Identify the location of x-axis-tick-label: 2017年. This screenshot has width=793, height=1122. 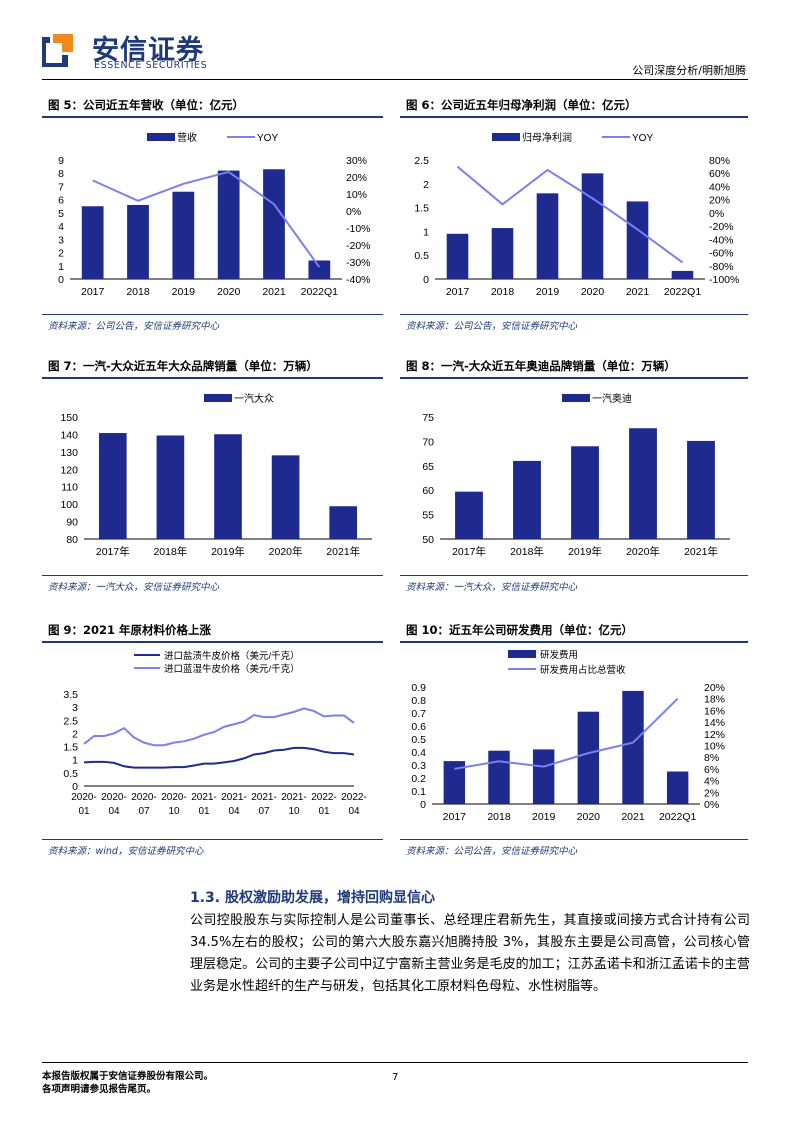
(469, 551).